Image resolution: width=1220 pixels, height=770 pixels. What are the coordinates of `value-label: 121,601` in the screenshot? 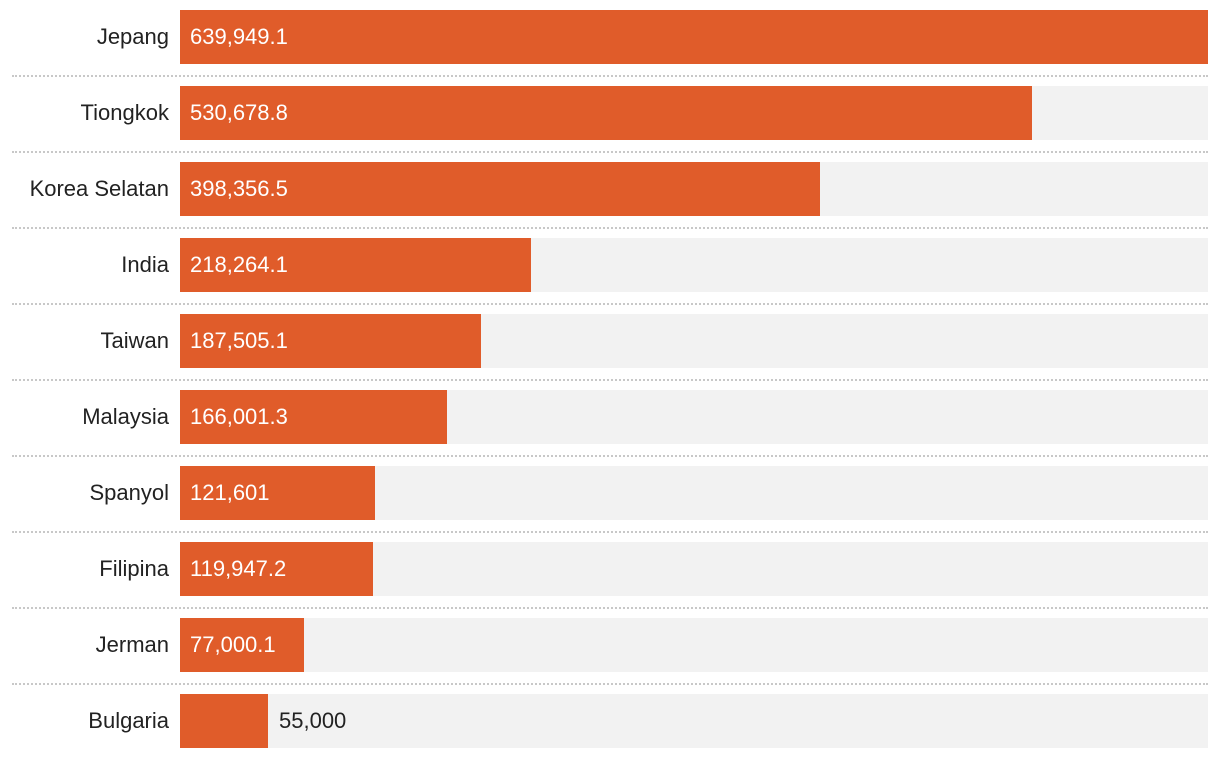 It's located at (230, 492).